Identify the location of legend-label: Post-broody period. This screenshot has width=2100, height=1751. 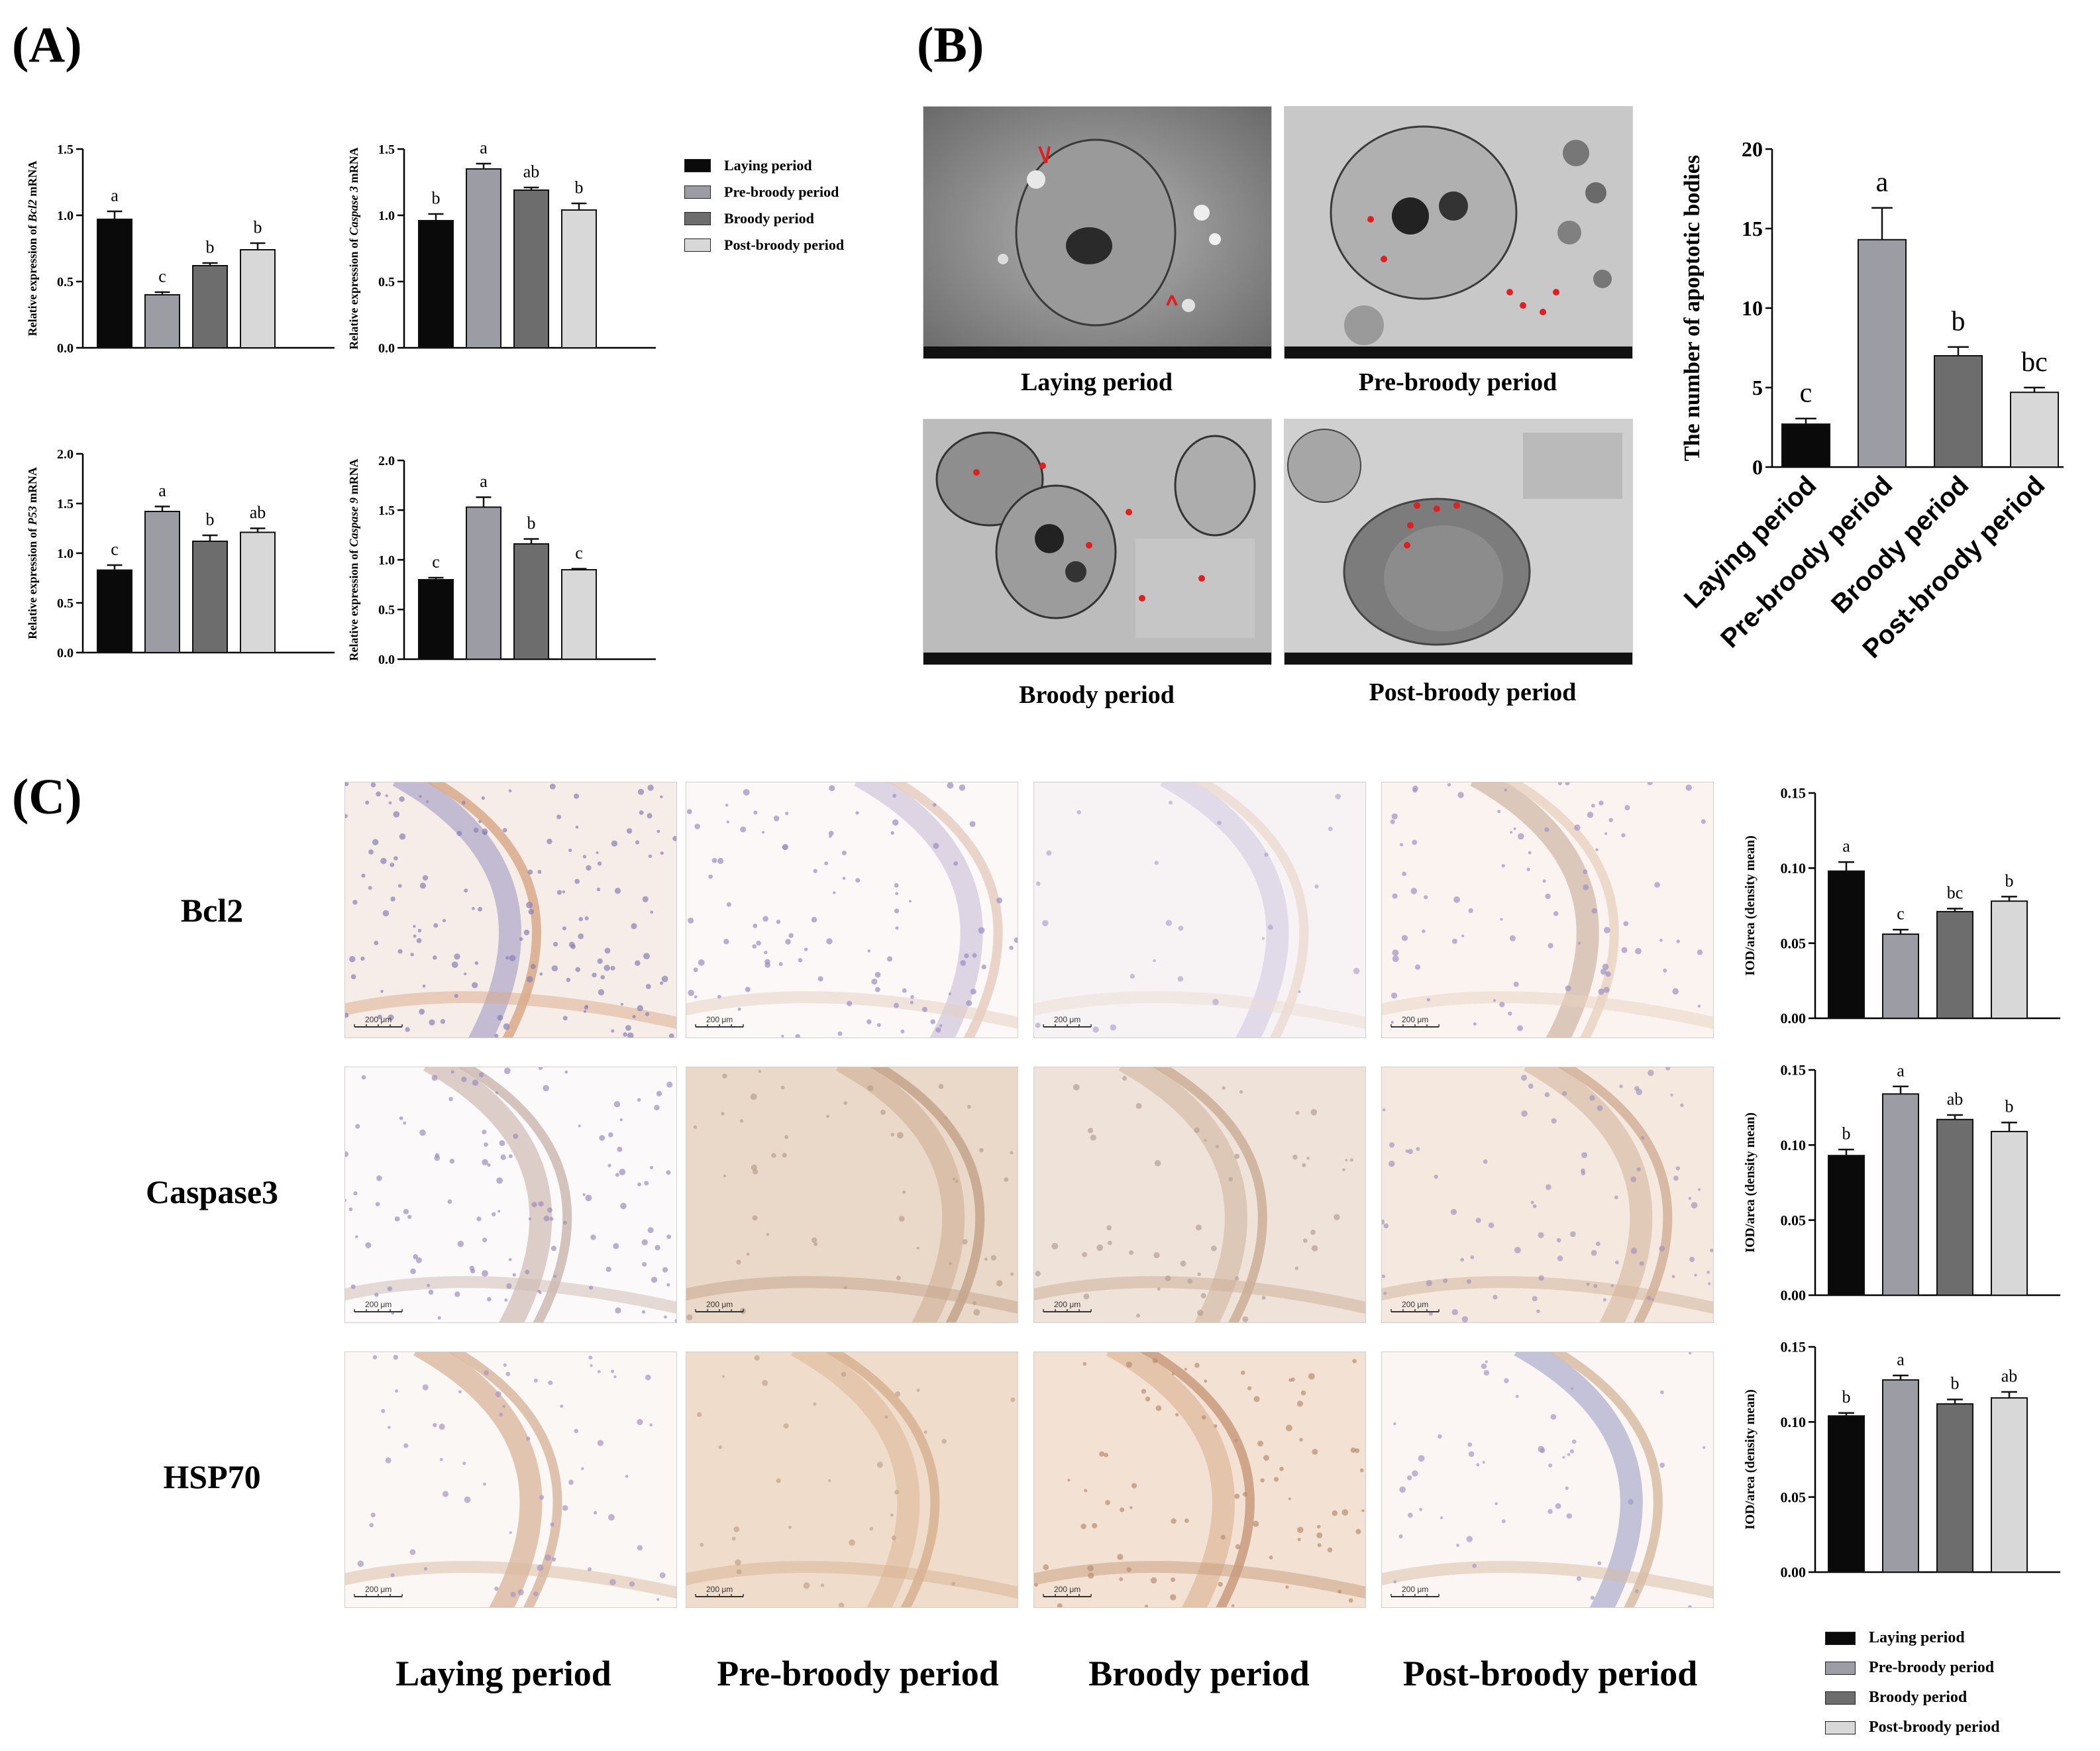
(784, 245).